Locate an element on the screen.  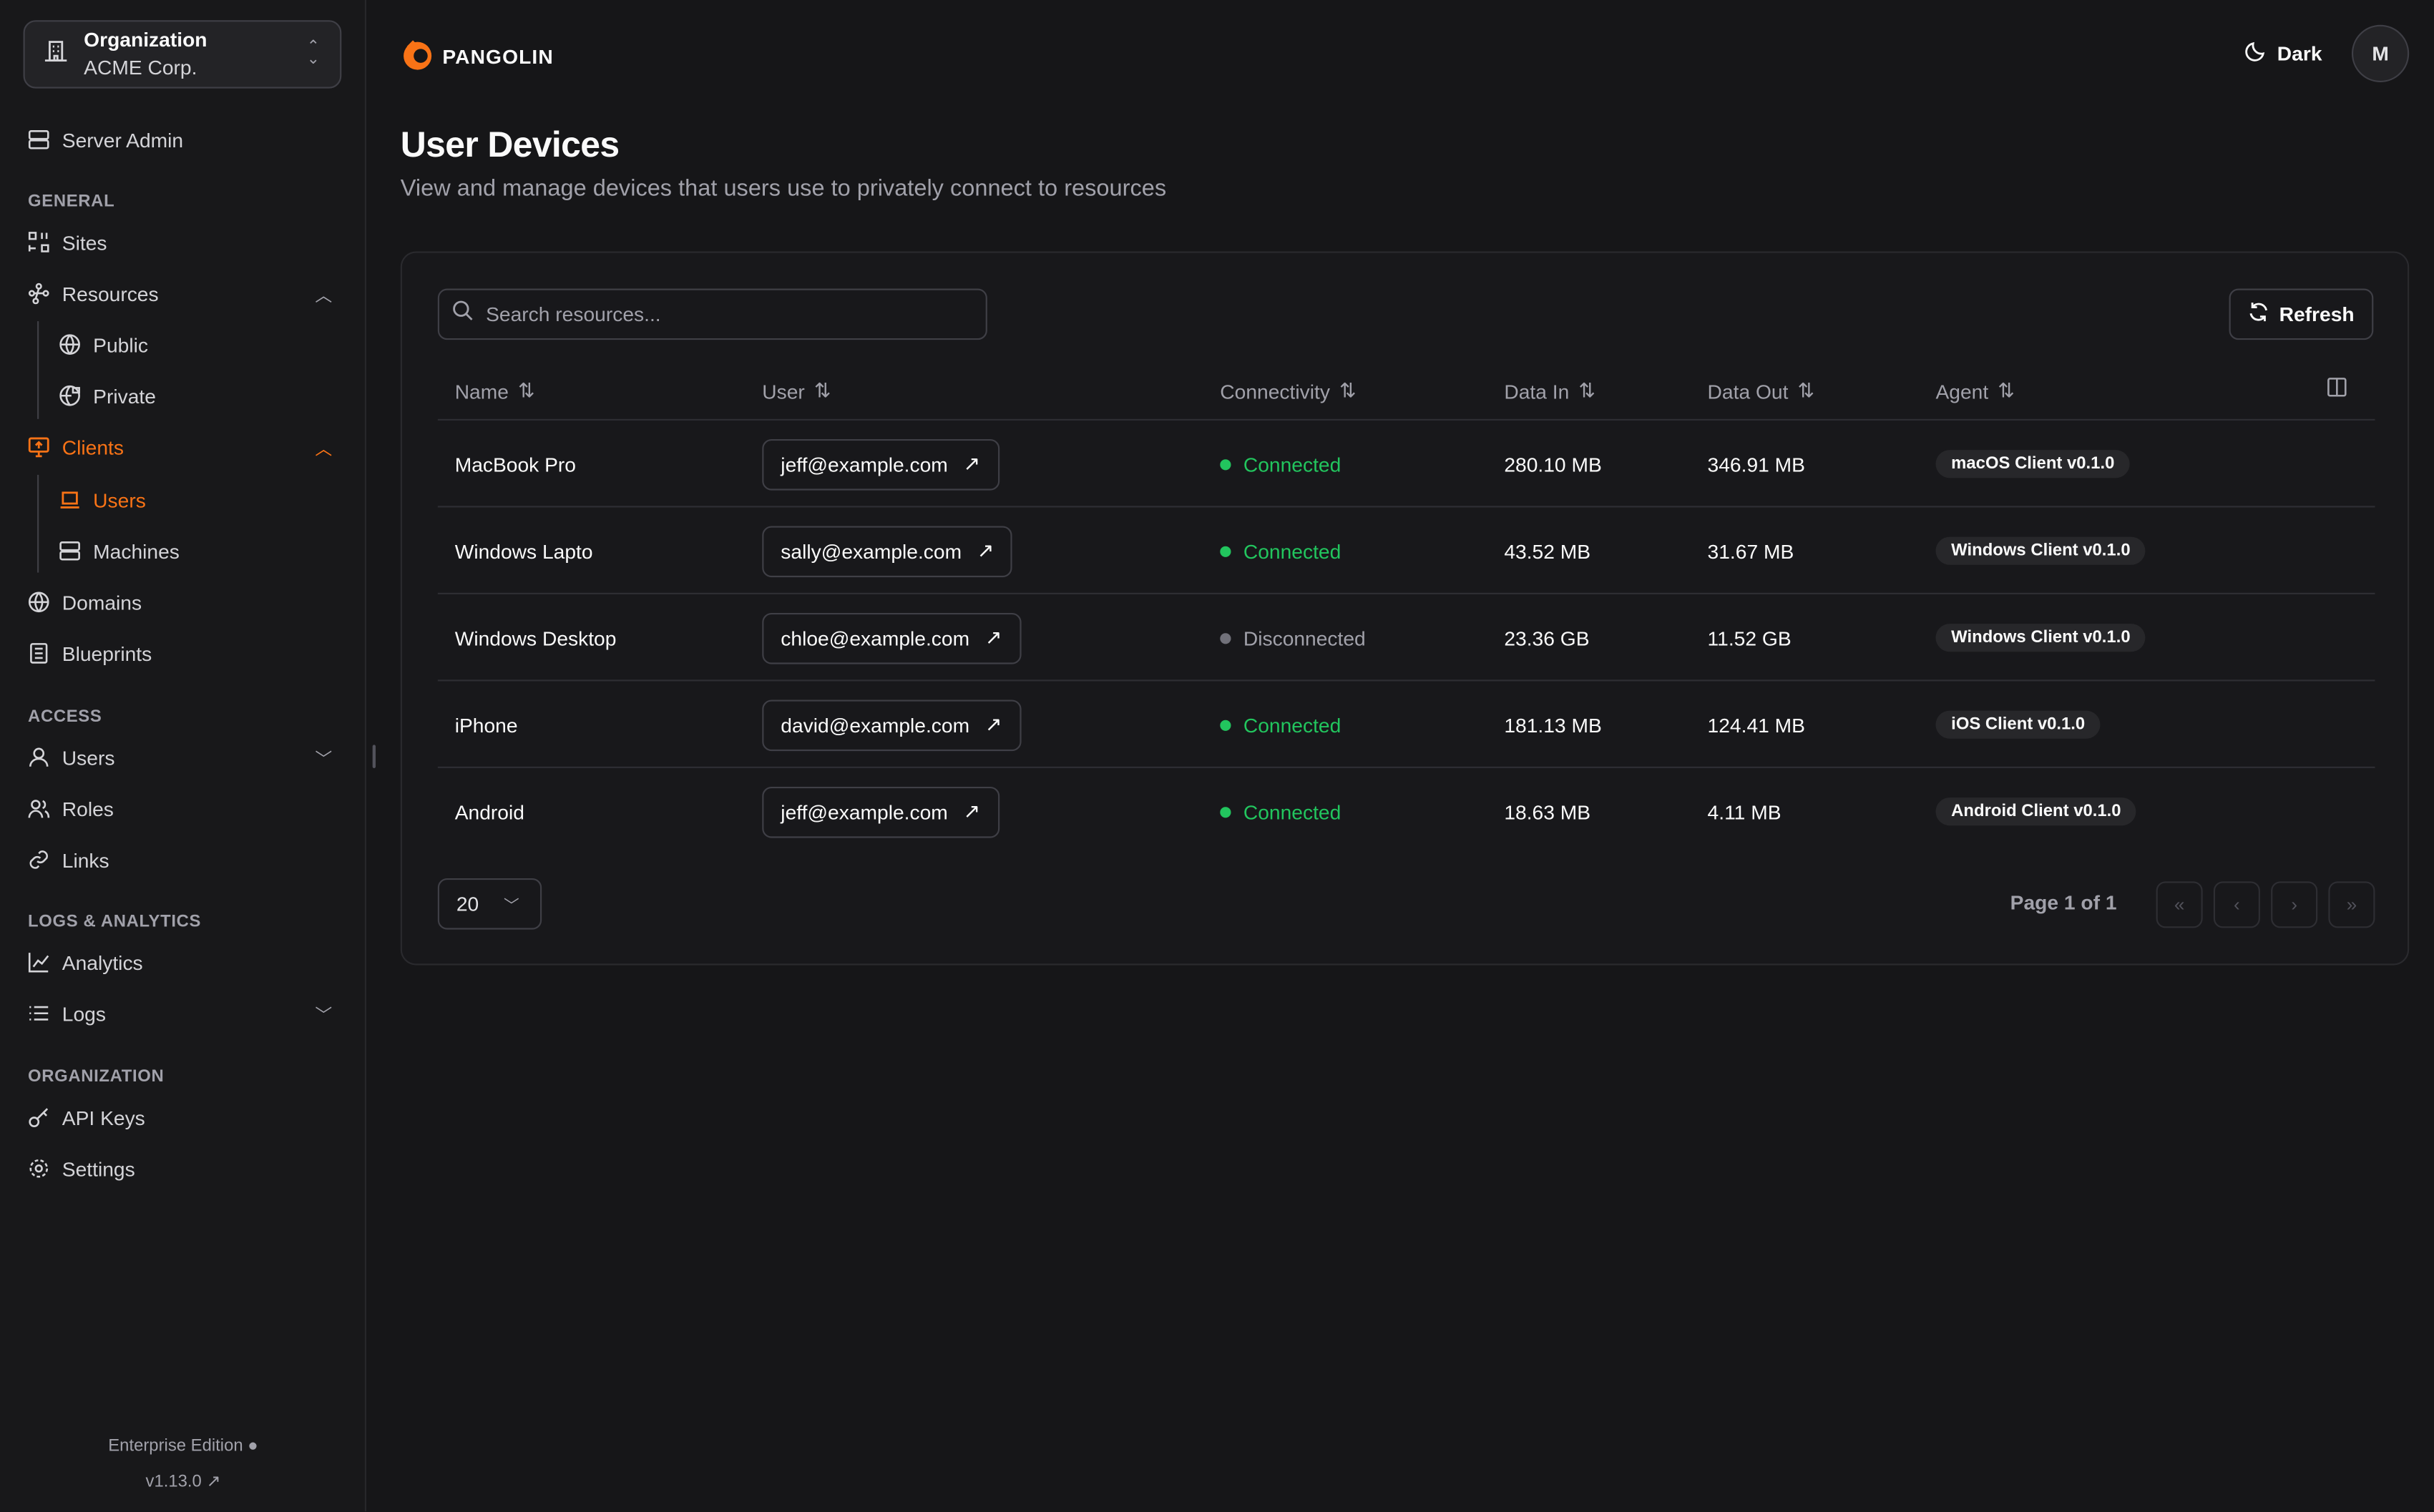
user-link-button: sally@example.com ↗ is located at coordinates (887, 551).